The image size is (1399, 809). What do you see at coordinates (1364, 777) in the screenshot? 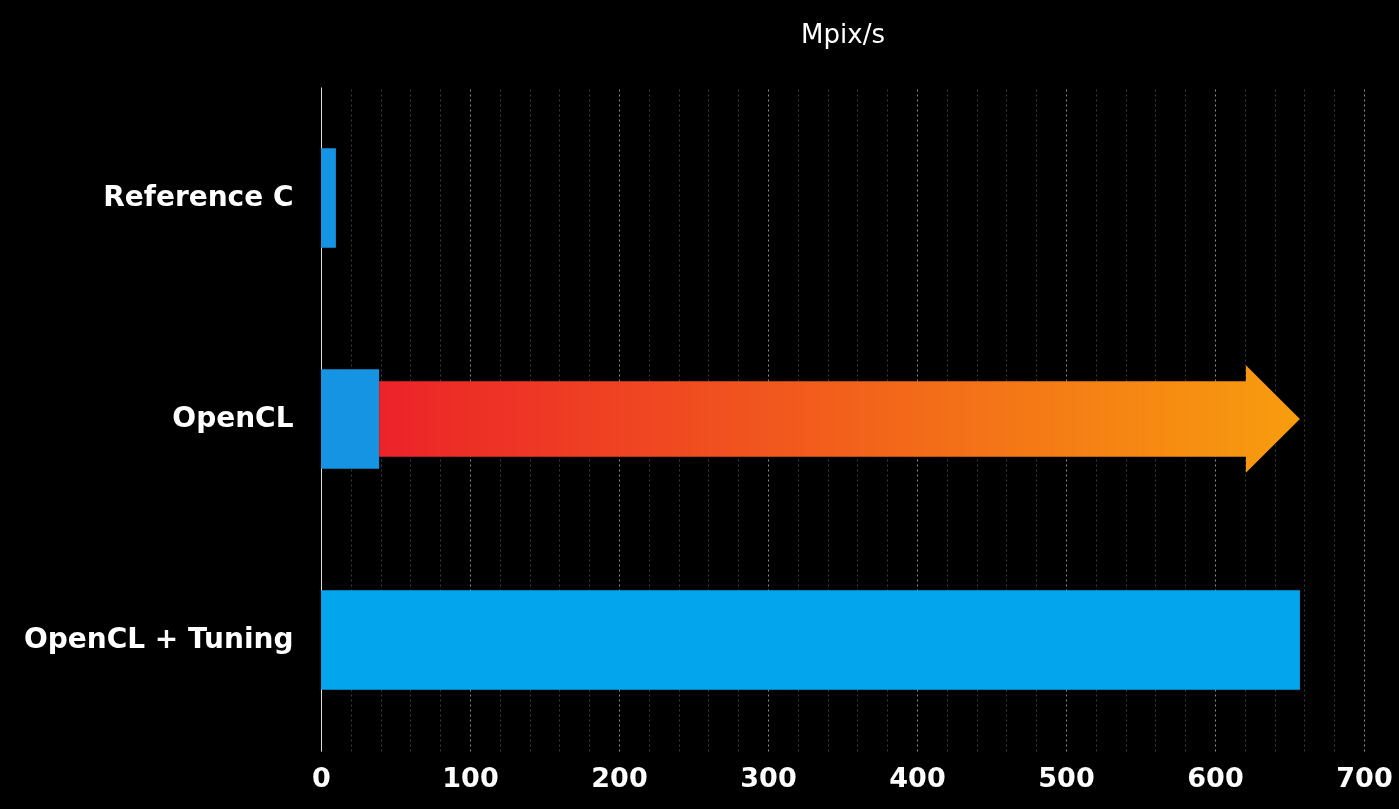
I see `x-tick-label: 700` at bounding box center [1364, 777].